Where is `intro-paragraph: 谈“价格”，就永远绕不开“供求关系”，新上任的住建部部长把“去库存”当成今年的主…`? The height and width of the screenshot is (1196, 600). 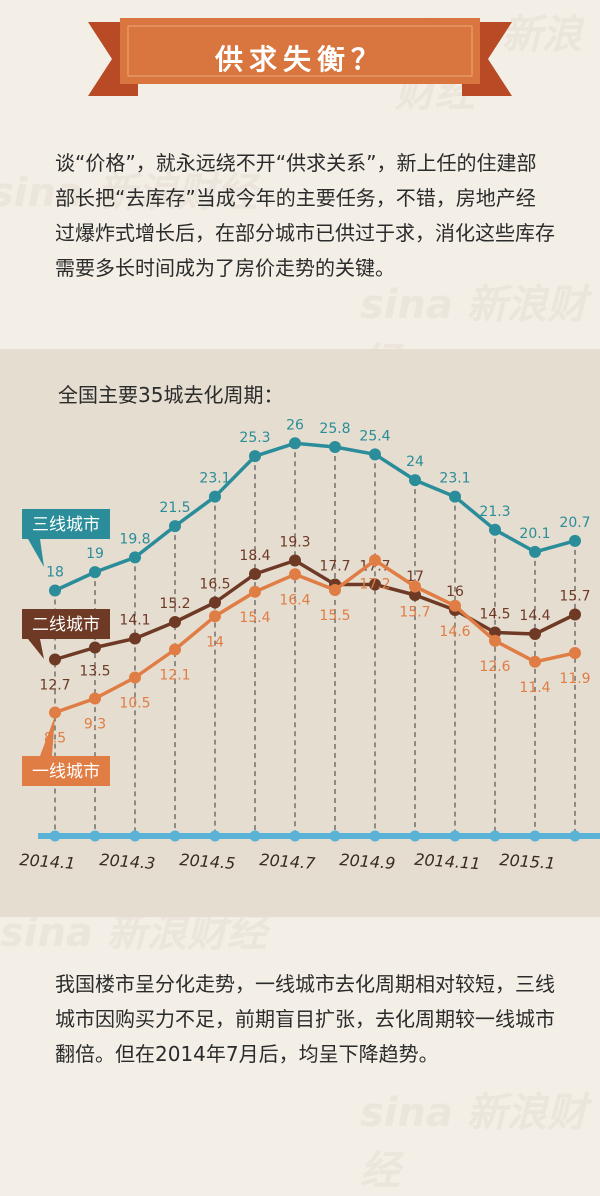 intro-paragraph: 谈“价格”，就永远绕不开“供求关系”，新上任的住建部部长把“去库存”当成今年的主… is located at coordinates (305, 215).